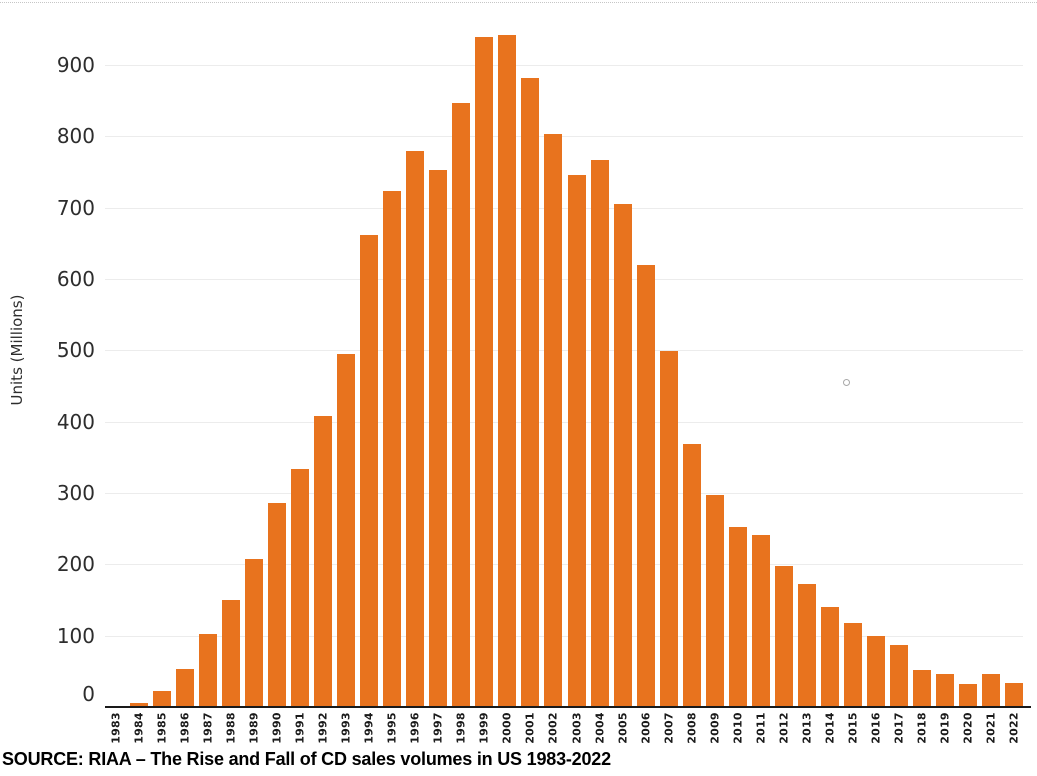  I want to click on y-tick-label-0: 0, so click(88, 694).